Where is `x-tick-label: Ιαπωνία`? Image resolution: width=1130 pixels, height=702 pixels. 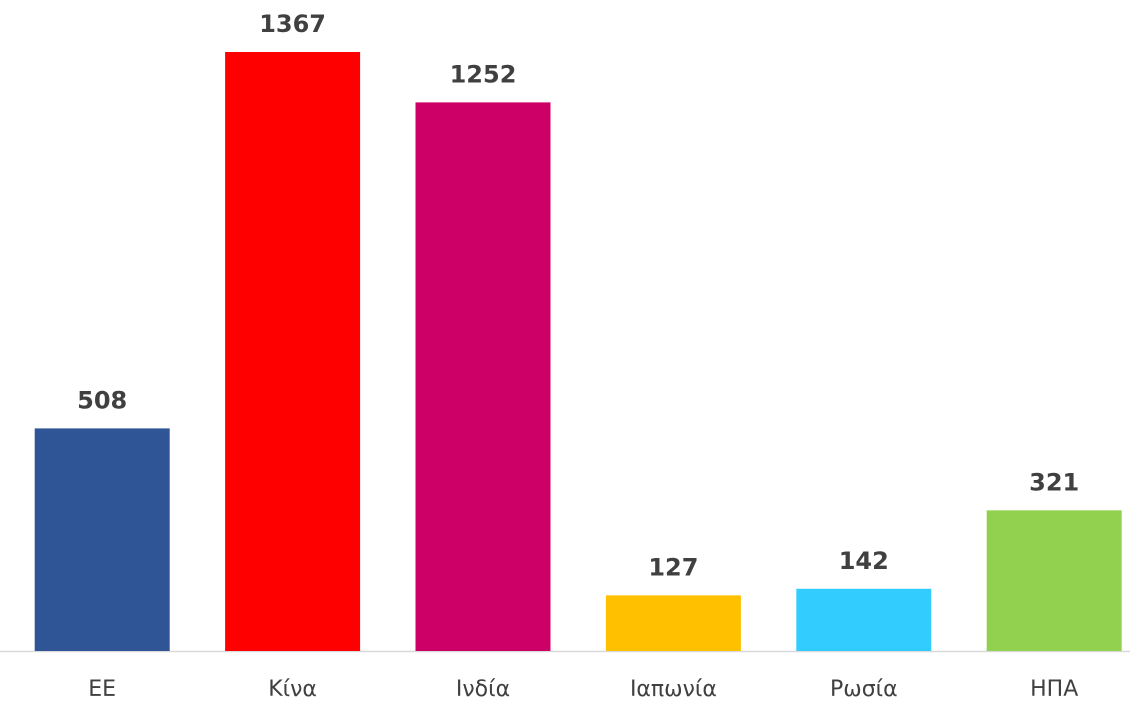
x-tick-label: Ιαπωνία is located at coordinates (673, 689).